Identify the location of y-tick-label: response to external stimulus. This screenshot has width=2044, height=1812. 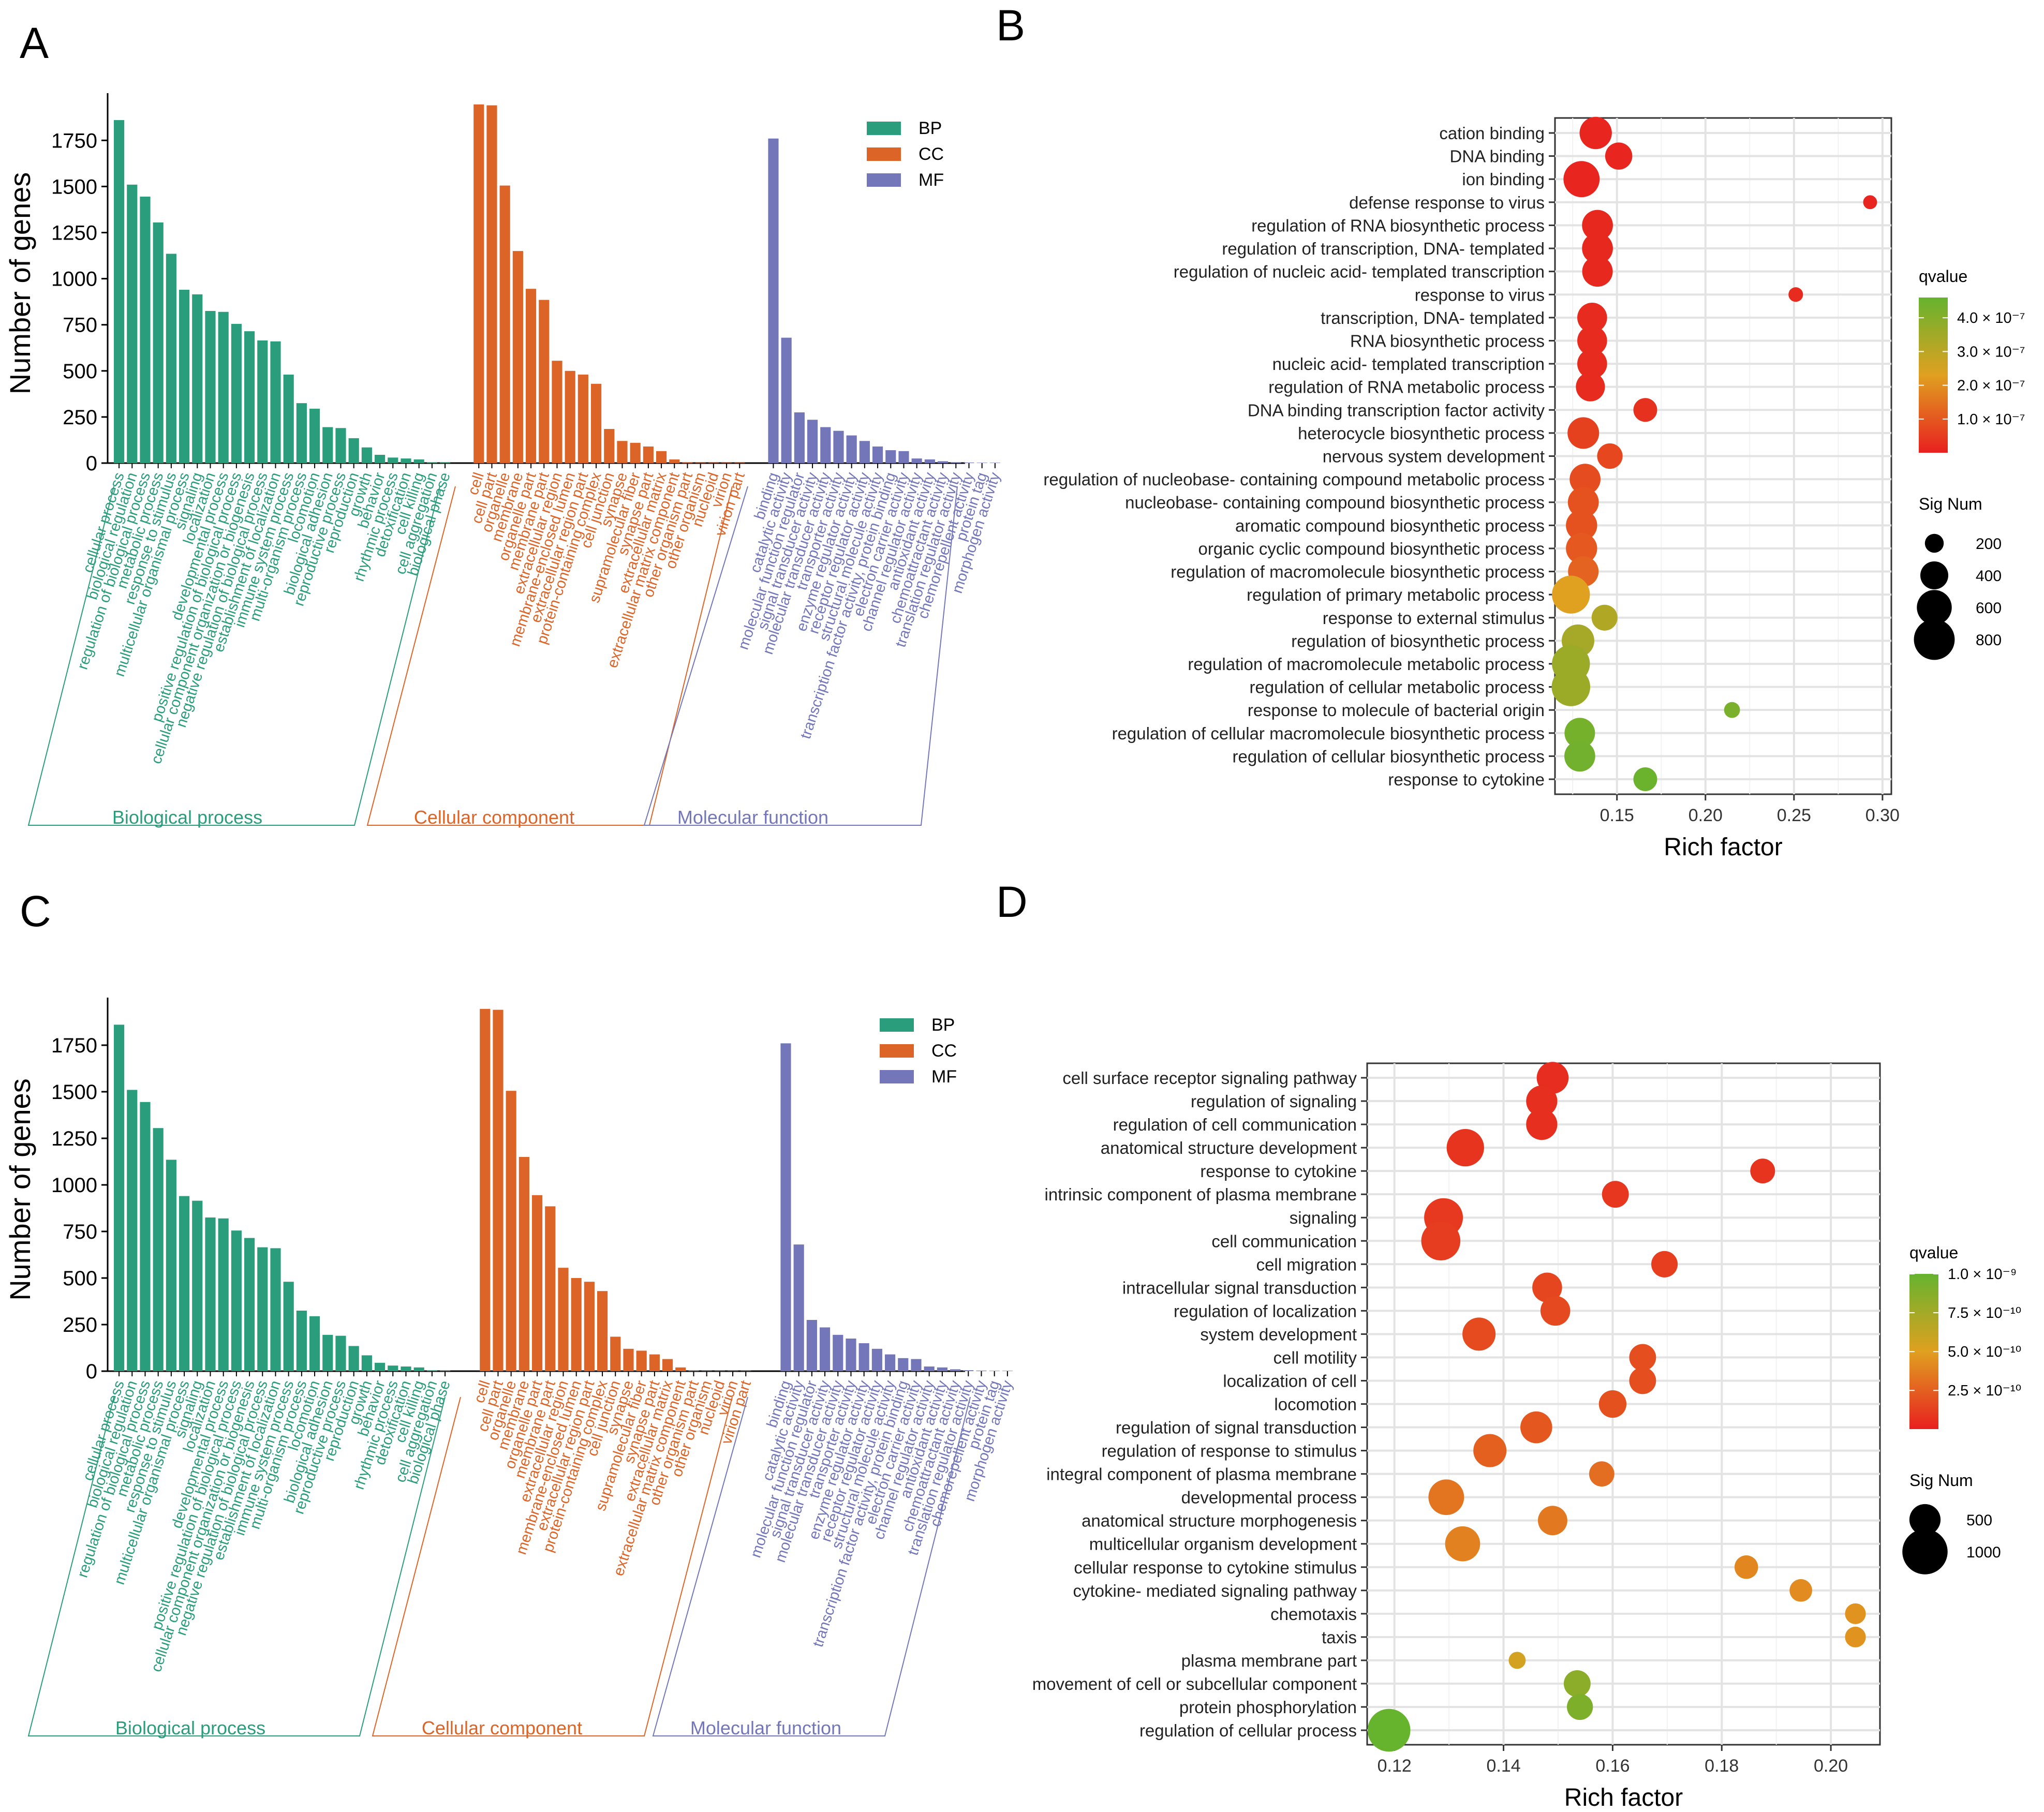
(1434, 618).